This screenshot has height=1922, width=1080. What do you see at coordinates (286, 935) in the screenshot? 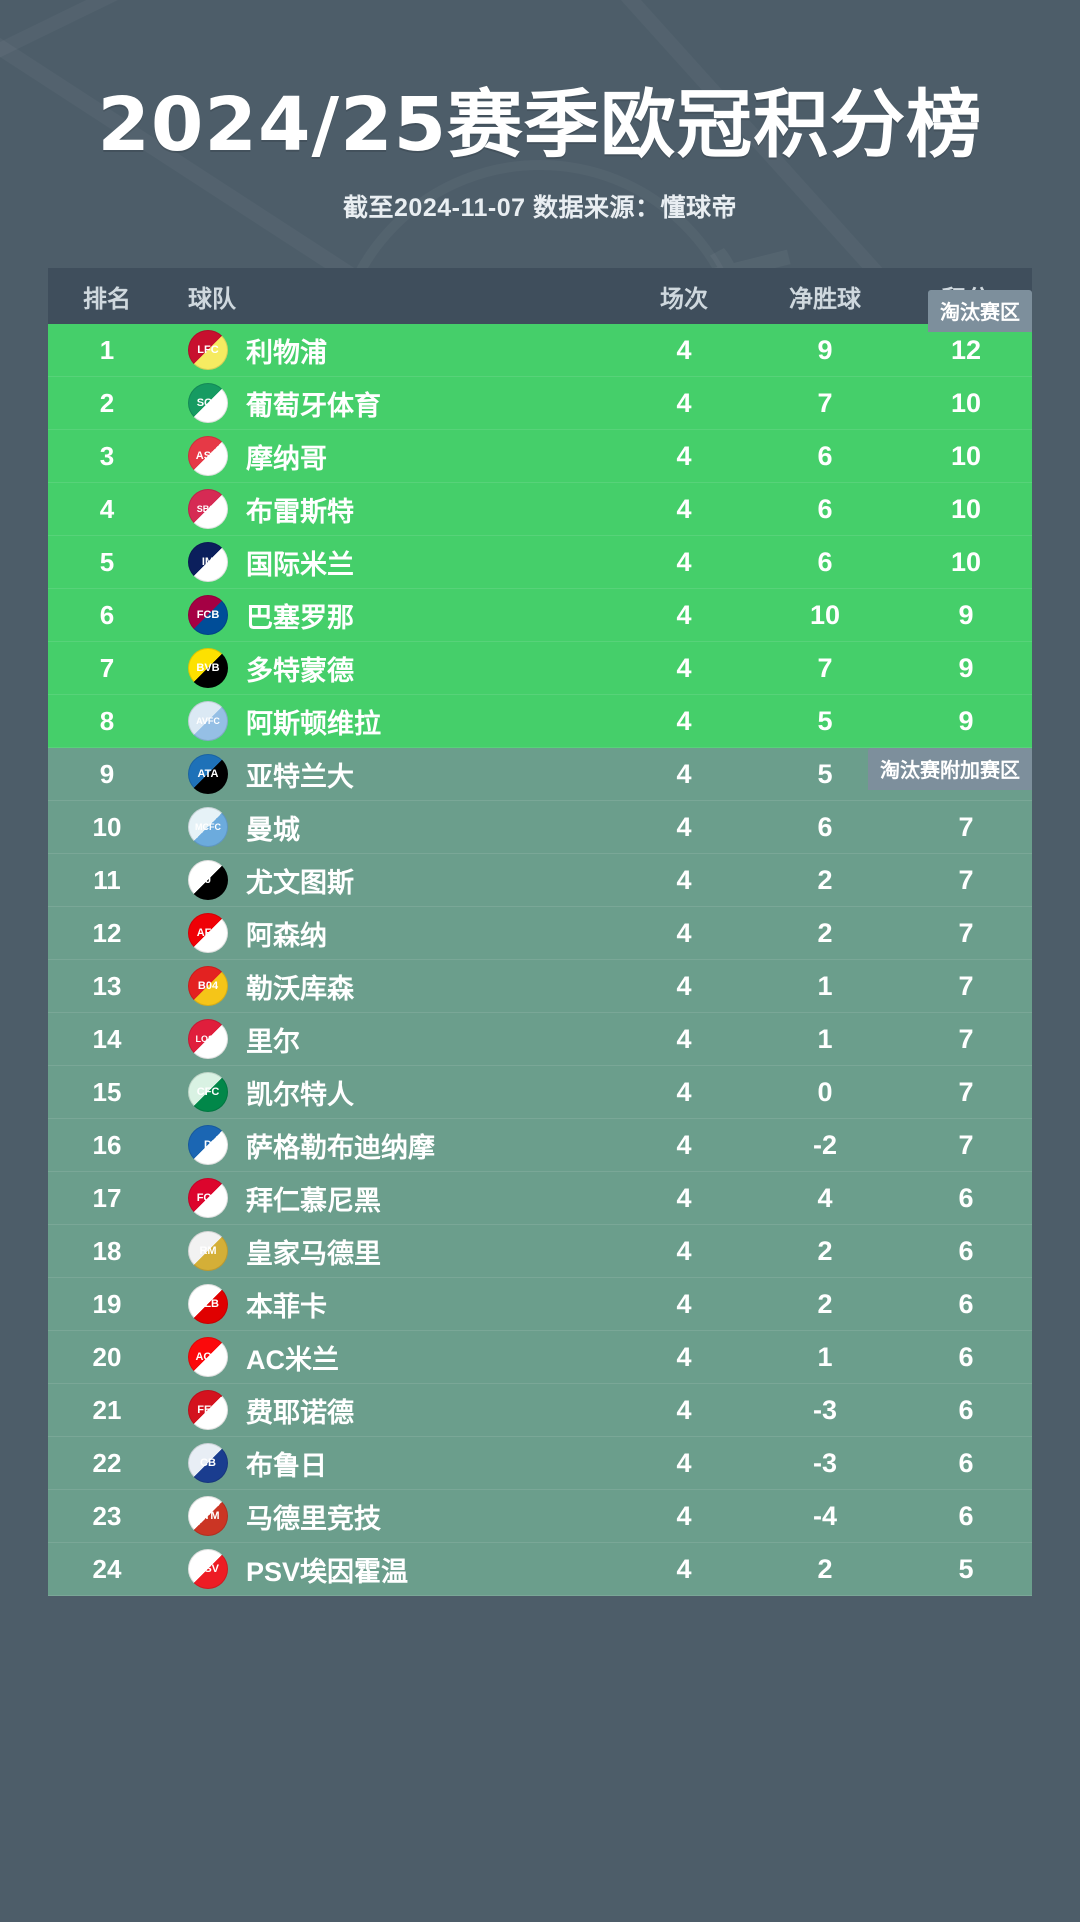
I see `team-name: 阿森纳` at bounding box center [286, 935].